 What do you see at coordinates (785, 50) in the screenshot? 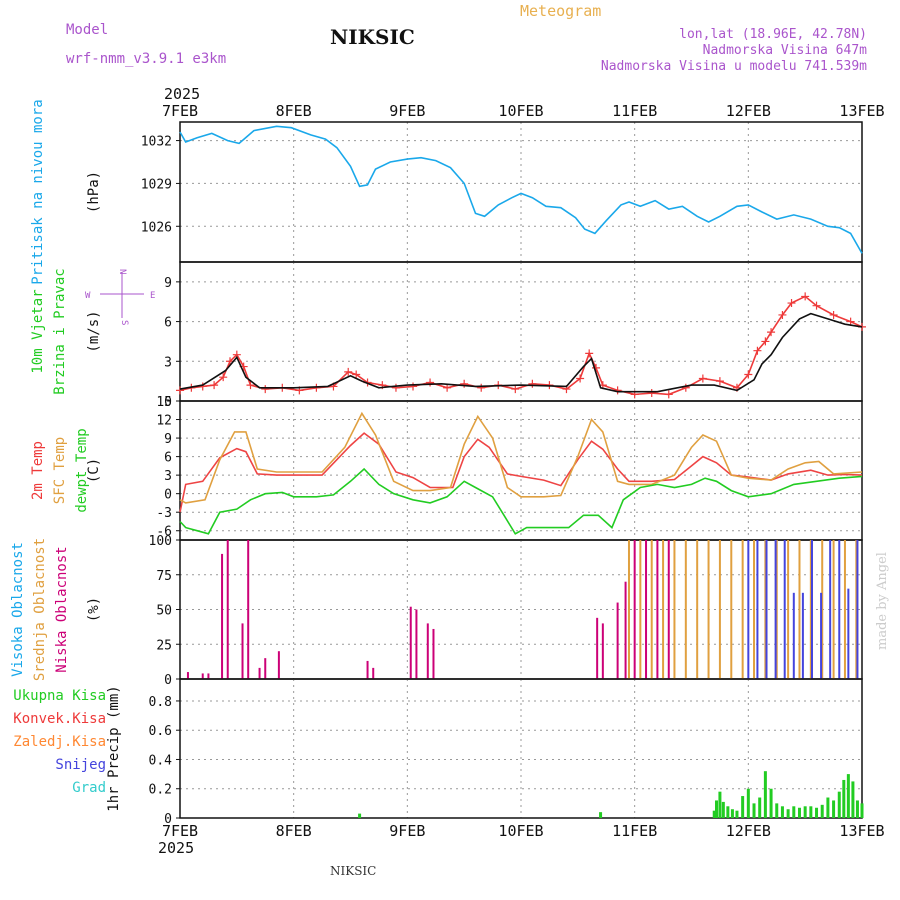
I see `elevation-label: Nadmorska Visina 647m` at bounding box center [785, 50].